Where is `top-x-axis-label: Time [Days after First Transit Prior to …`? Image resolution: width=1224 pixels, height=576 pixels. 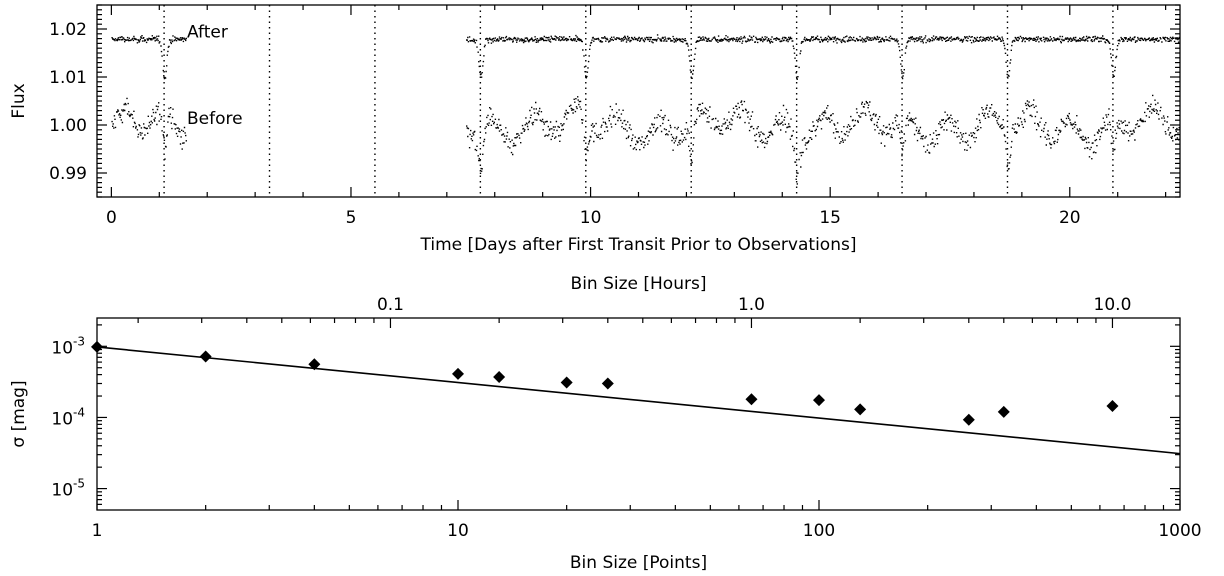 top-x-axis-label: Time [Days after First Transit Prior to … is located at coordinates (638, 245).